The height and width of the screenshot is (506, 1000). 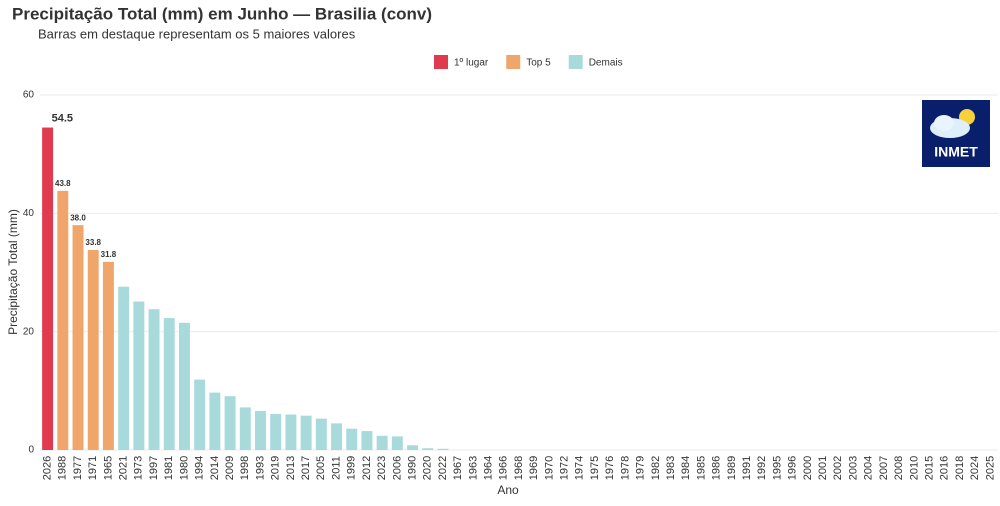 What do you see at coordinates (154, 468) in the screenshot?
I see `x-tick-label: 1997` at bounding box center [154, 468].